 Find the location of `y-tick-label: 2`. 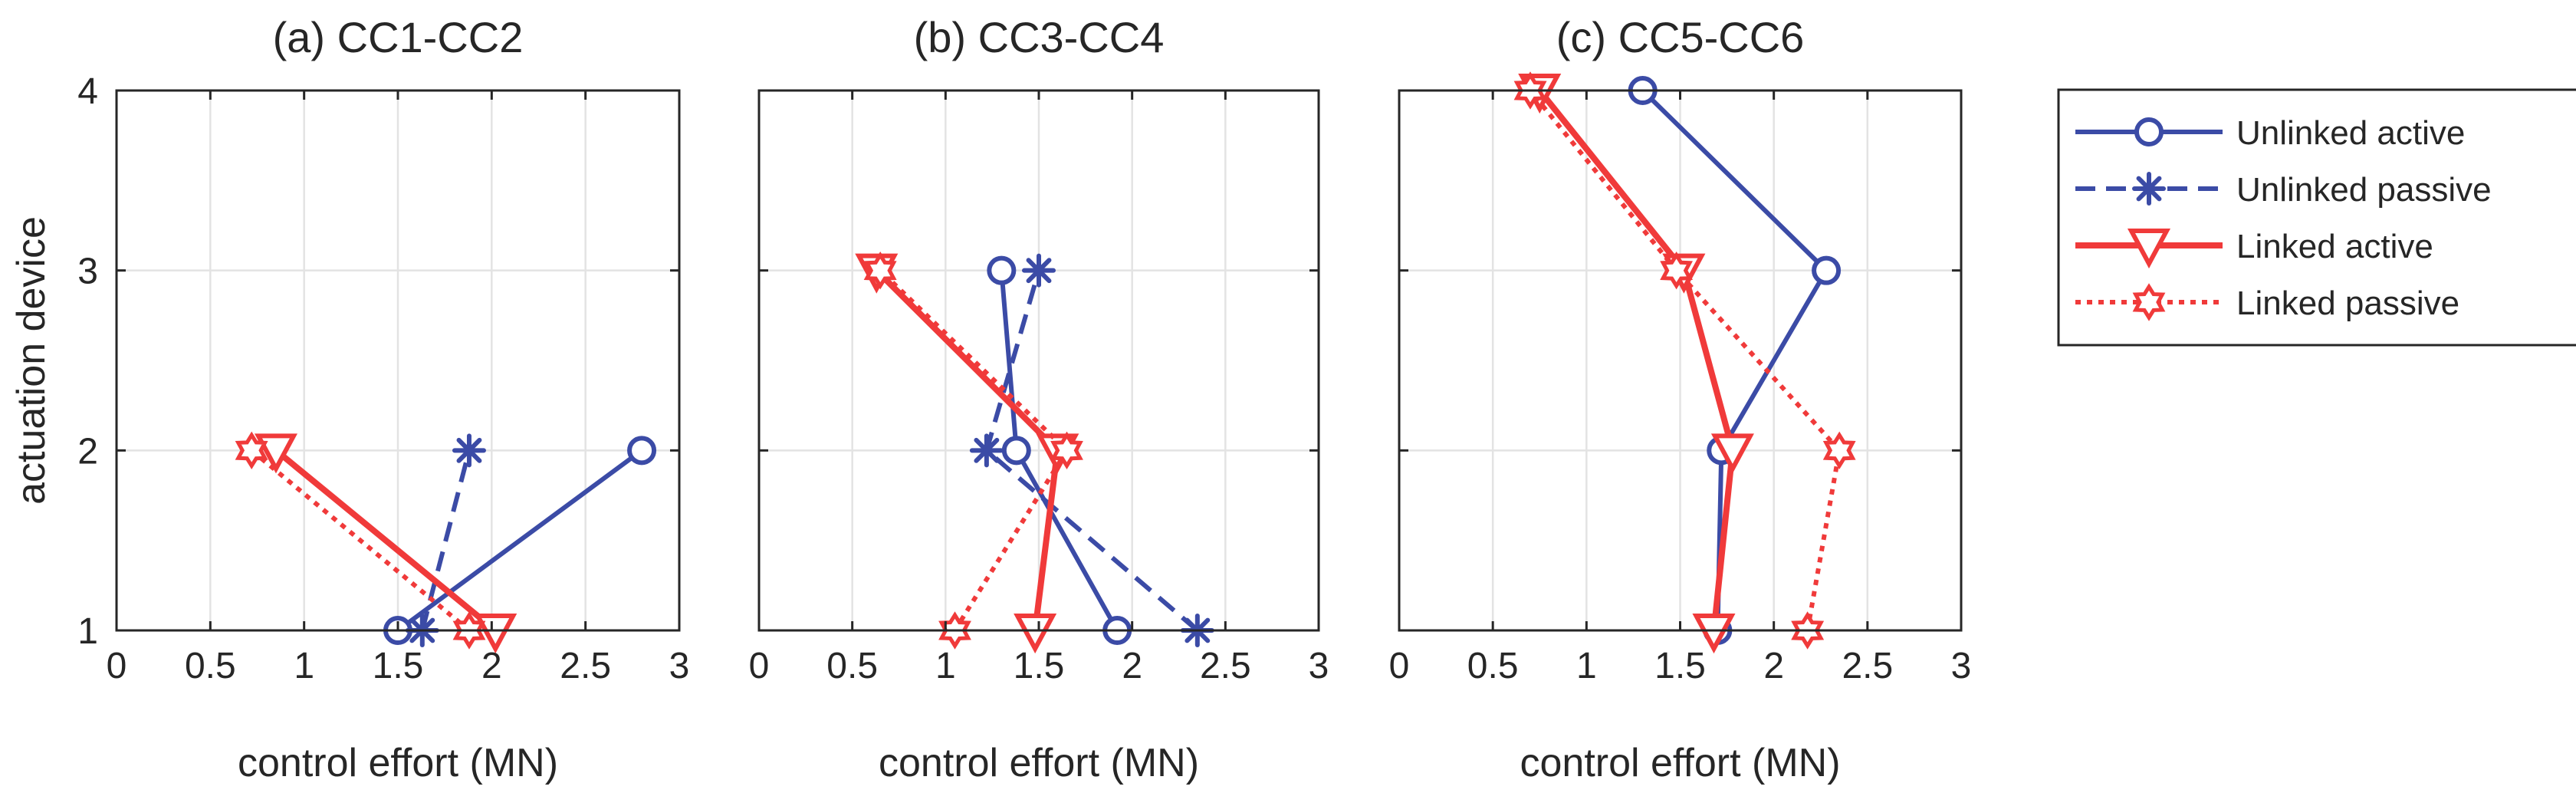

y-tick-label: 2 is located at coordinates (88, 451).